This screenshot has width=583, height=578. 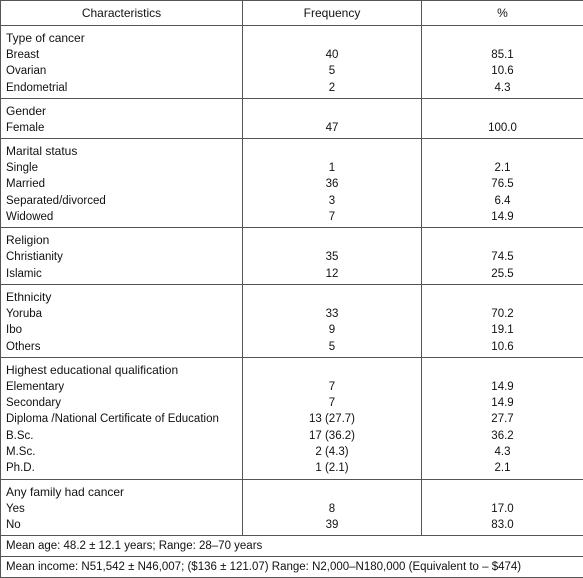 What do you see at coordinates (122, 330) in the screenshot?
I see `row-label: Ibo` at bounding box center [122, 330].